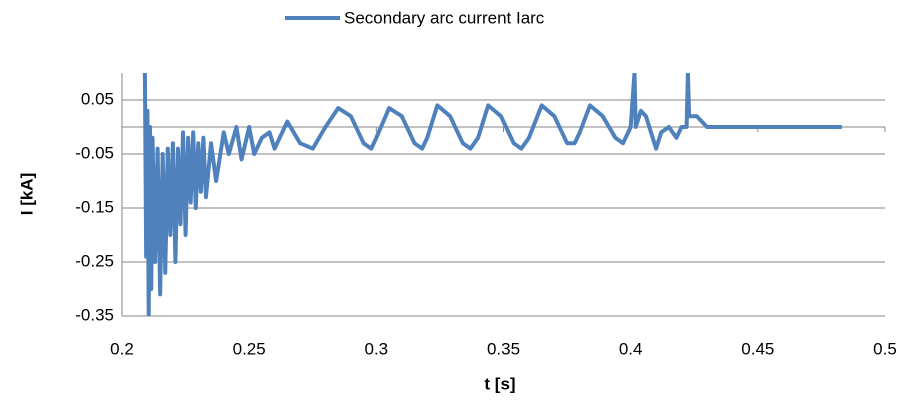 This screenshot has width=904, height=412. I want to click on y-tick-label: 0.05, so click(97, 98).